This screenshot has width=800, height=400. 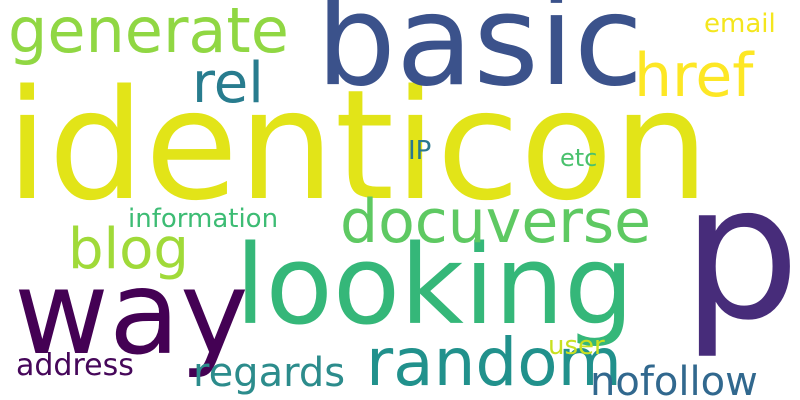 What do you see at coordinates (228, 83) in the screenshot?
I see `word-rel: rel` at bounding box center [228, 83].